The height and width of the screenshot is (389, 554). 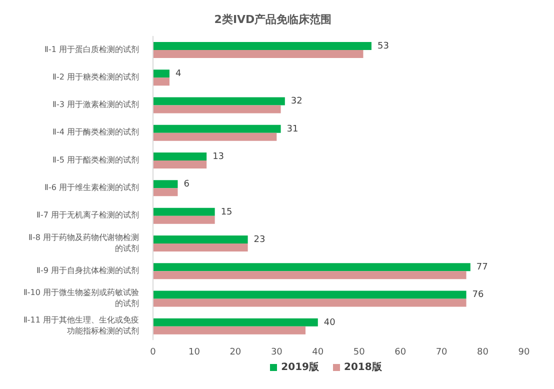 I want to click on data-label: 15, so click(x=226, y=212).